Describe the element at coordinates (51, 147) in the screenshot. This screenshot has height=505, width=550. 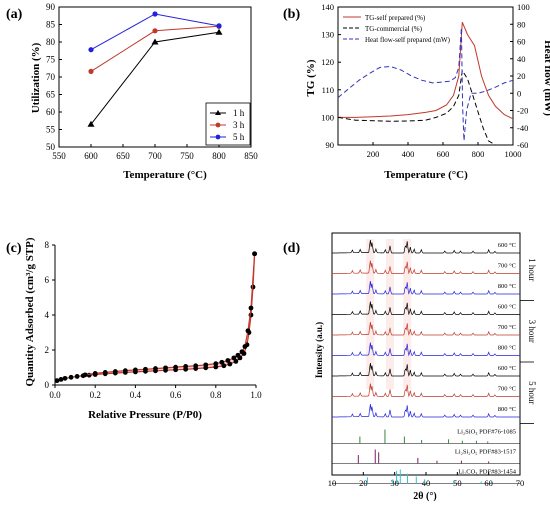
I see `panel-a-ytick-label: 50` at that location.